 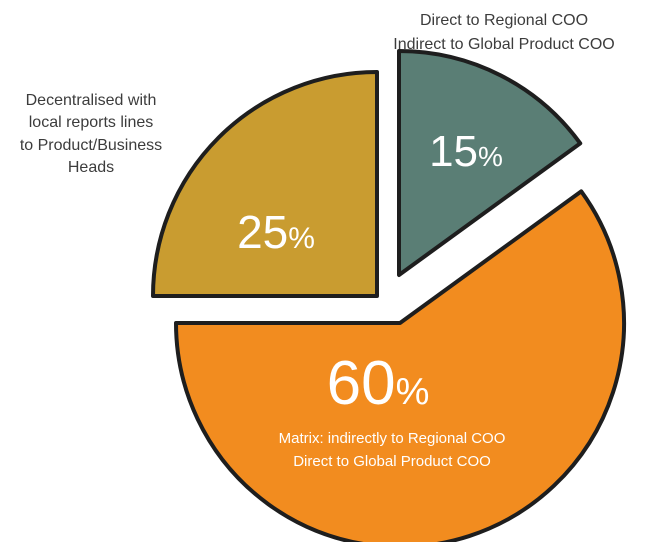 What do you see at coordinates (504, 20) in the screenshot?
I see `slice-direct-regional-label-line-1: Direct to Regional COO` at bounding box center [504, 20].